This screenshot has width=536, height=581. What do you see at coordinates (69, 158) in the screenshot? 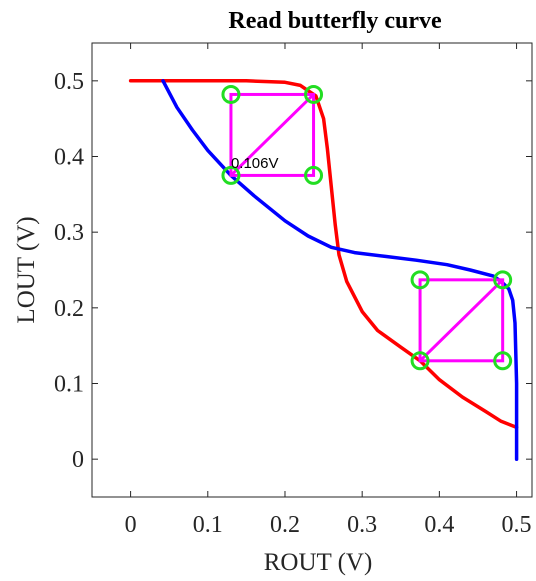
I see `y-tick-label: 0.4` at bounding box center [69, 158].